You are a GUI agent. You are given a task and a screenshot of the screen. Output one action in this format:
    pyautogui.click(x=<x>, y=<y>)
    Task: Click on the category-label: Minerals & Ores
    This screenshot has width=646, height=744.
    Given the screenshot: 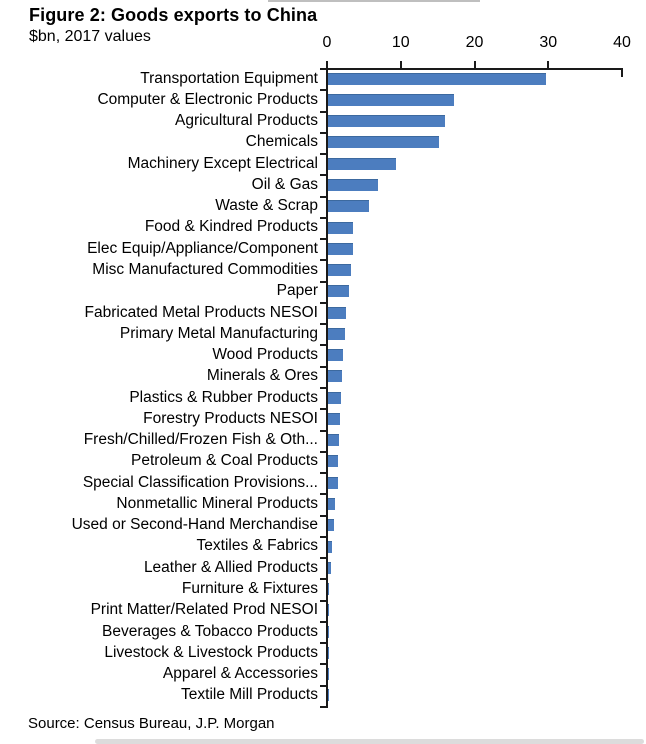 What is the action you would take?
    pyautogui.click(x=262, y=376)
    